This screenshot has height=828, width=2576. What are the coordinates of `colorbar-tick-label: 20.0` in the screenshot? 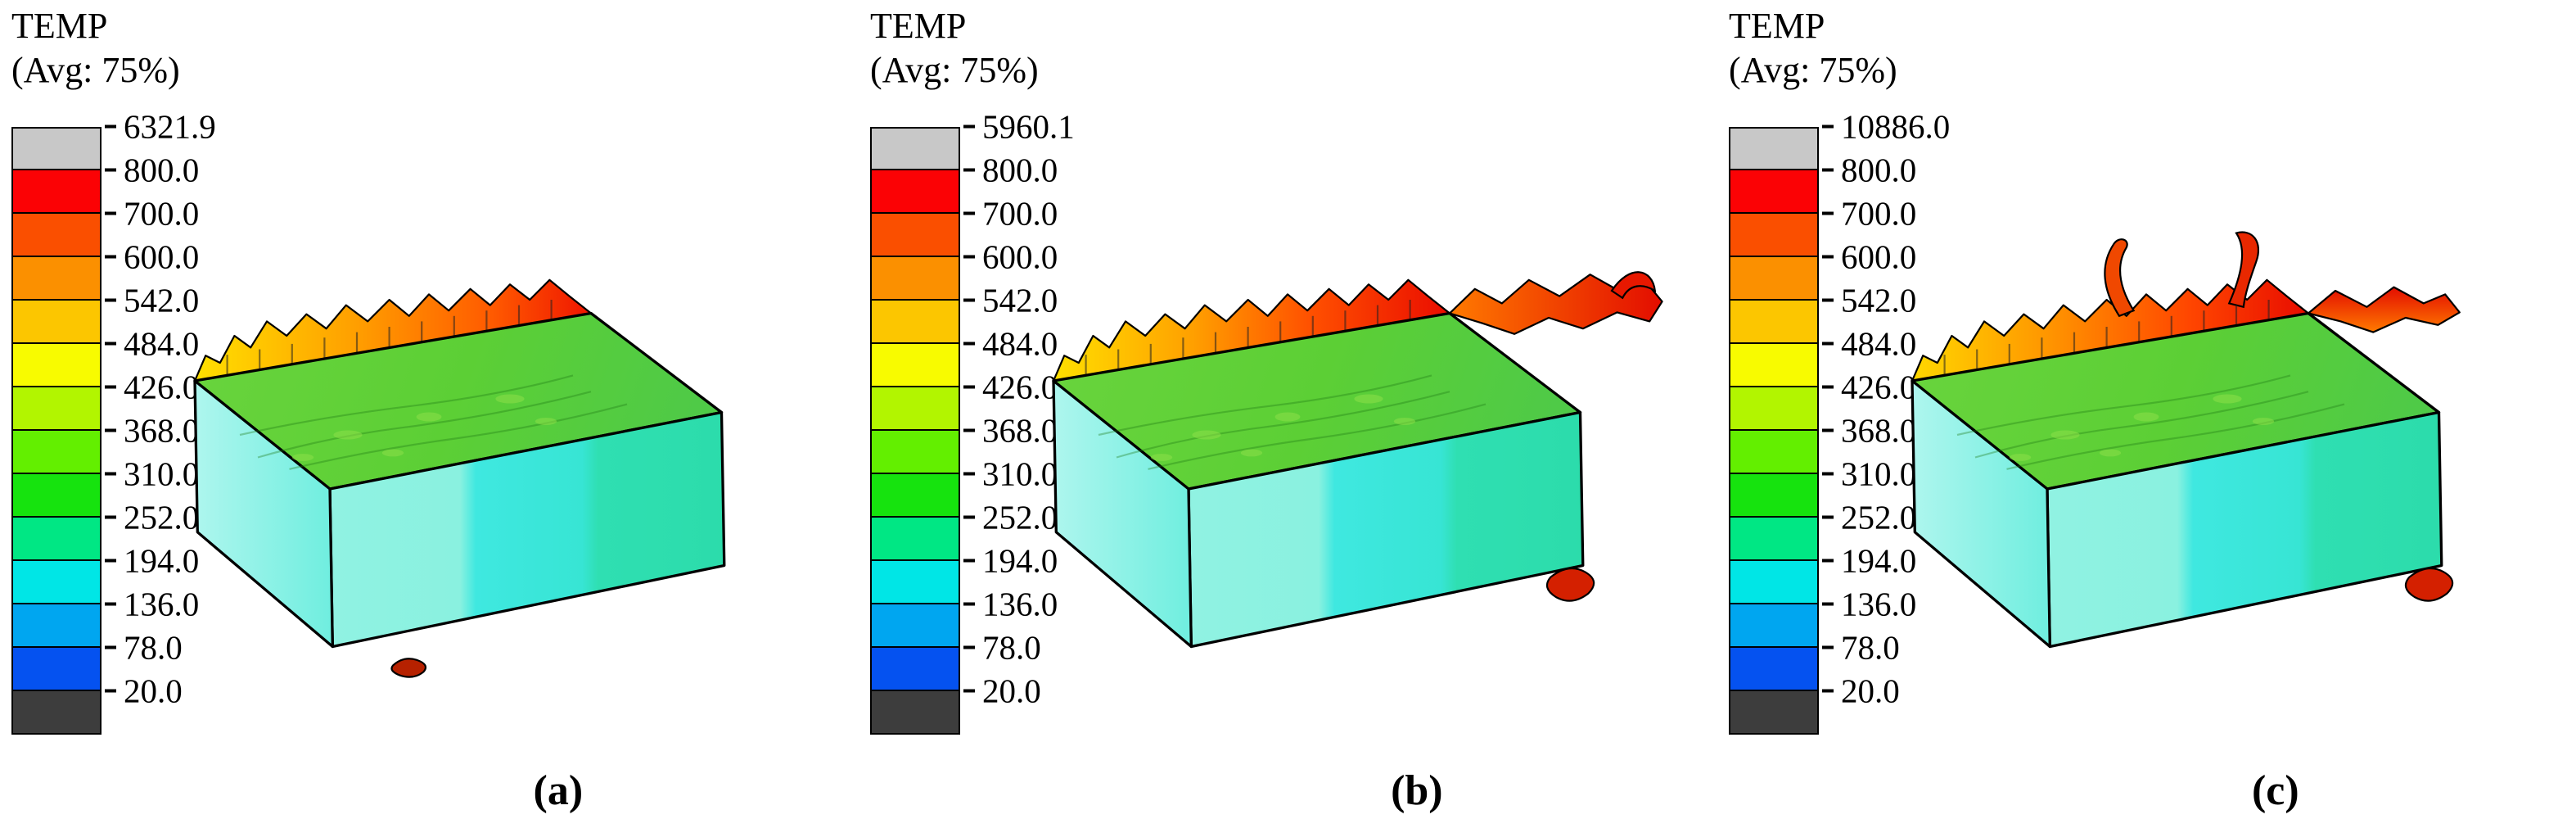 It's located at (1861, 691).